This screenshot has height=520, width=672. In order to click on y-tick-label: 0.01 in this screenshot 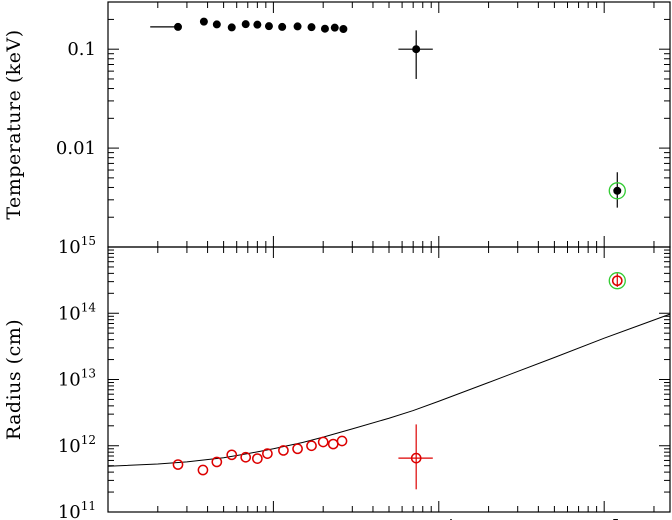, I will do `click(76, 148)`.